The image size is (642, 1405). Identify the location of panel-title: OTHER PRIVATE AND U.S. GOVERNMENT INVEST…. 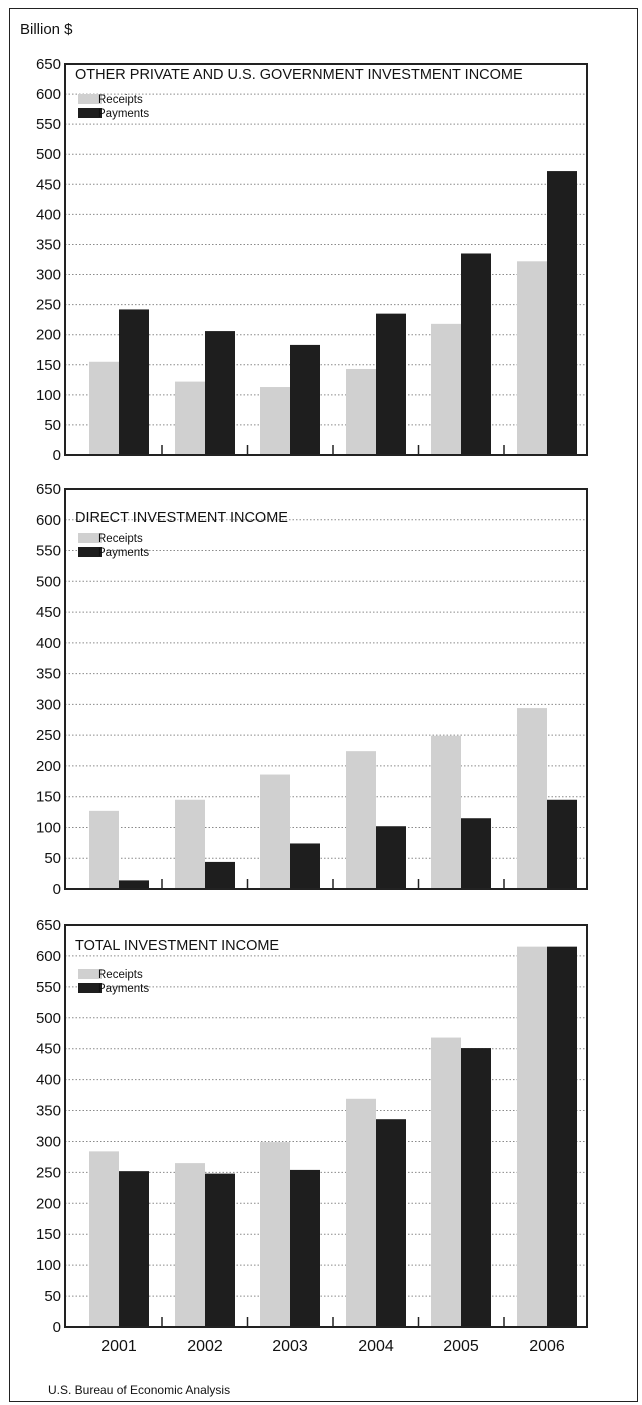
(299, 75).